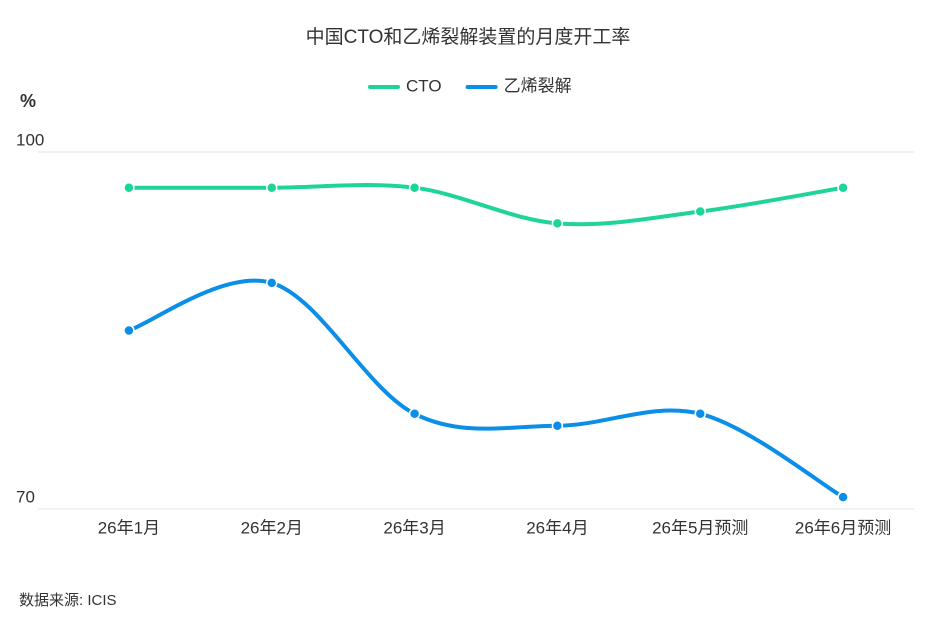 Image resolution: width=927 pixels, height=628 pixels. Describe the element at coordinates (28, 101) in the screenshot. I see `y-axis-label: %` at that location.